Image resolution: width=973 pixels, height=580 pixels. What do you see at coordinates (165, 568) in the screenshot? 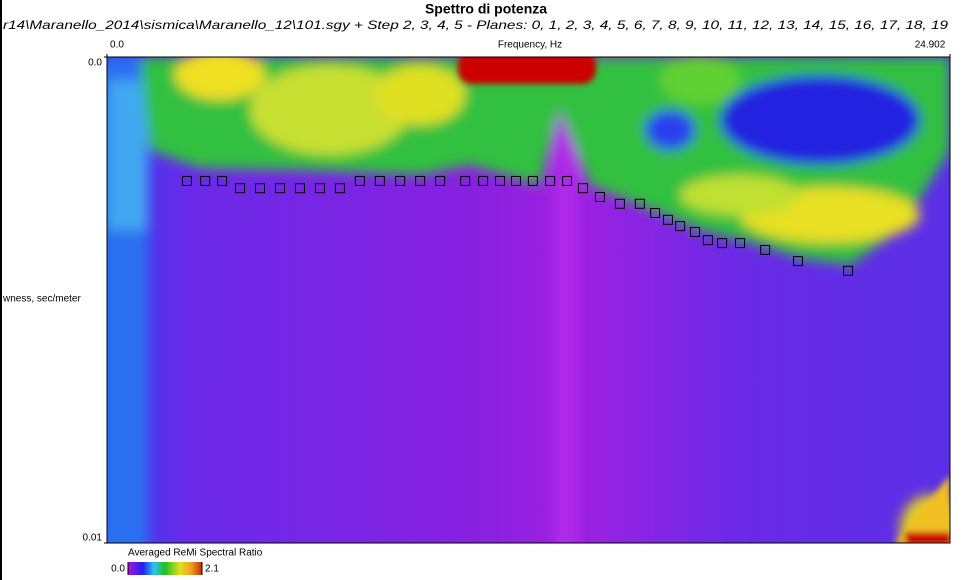
I see `colorbar` at bounding box center [165, 568].